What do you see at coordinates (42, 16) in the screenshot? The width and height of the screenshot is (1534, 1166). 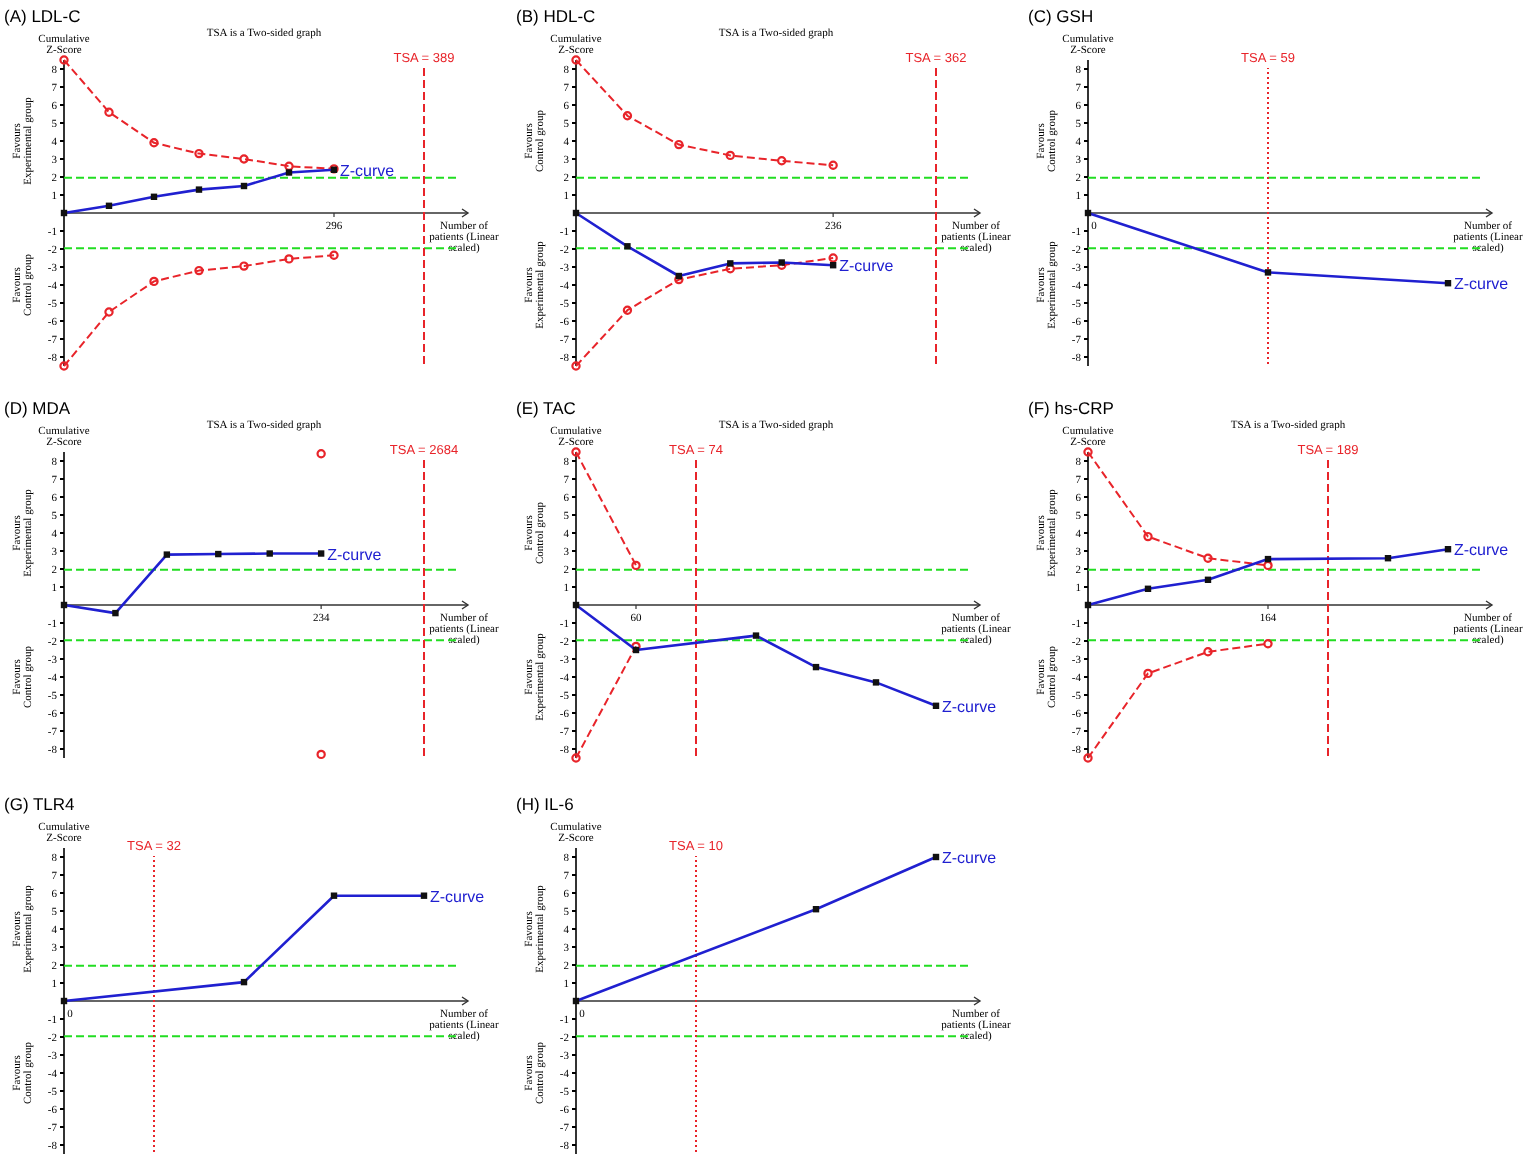 I see `chart-title: (A) LDL-C` at bounding box center [42, 16].